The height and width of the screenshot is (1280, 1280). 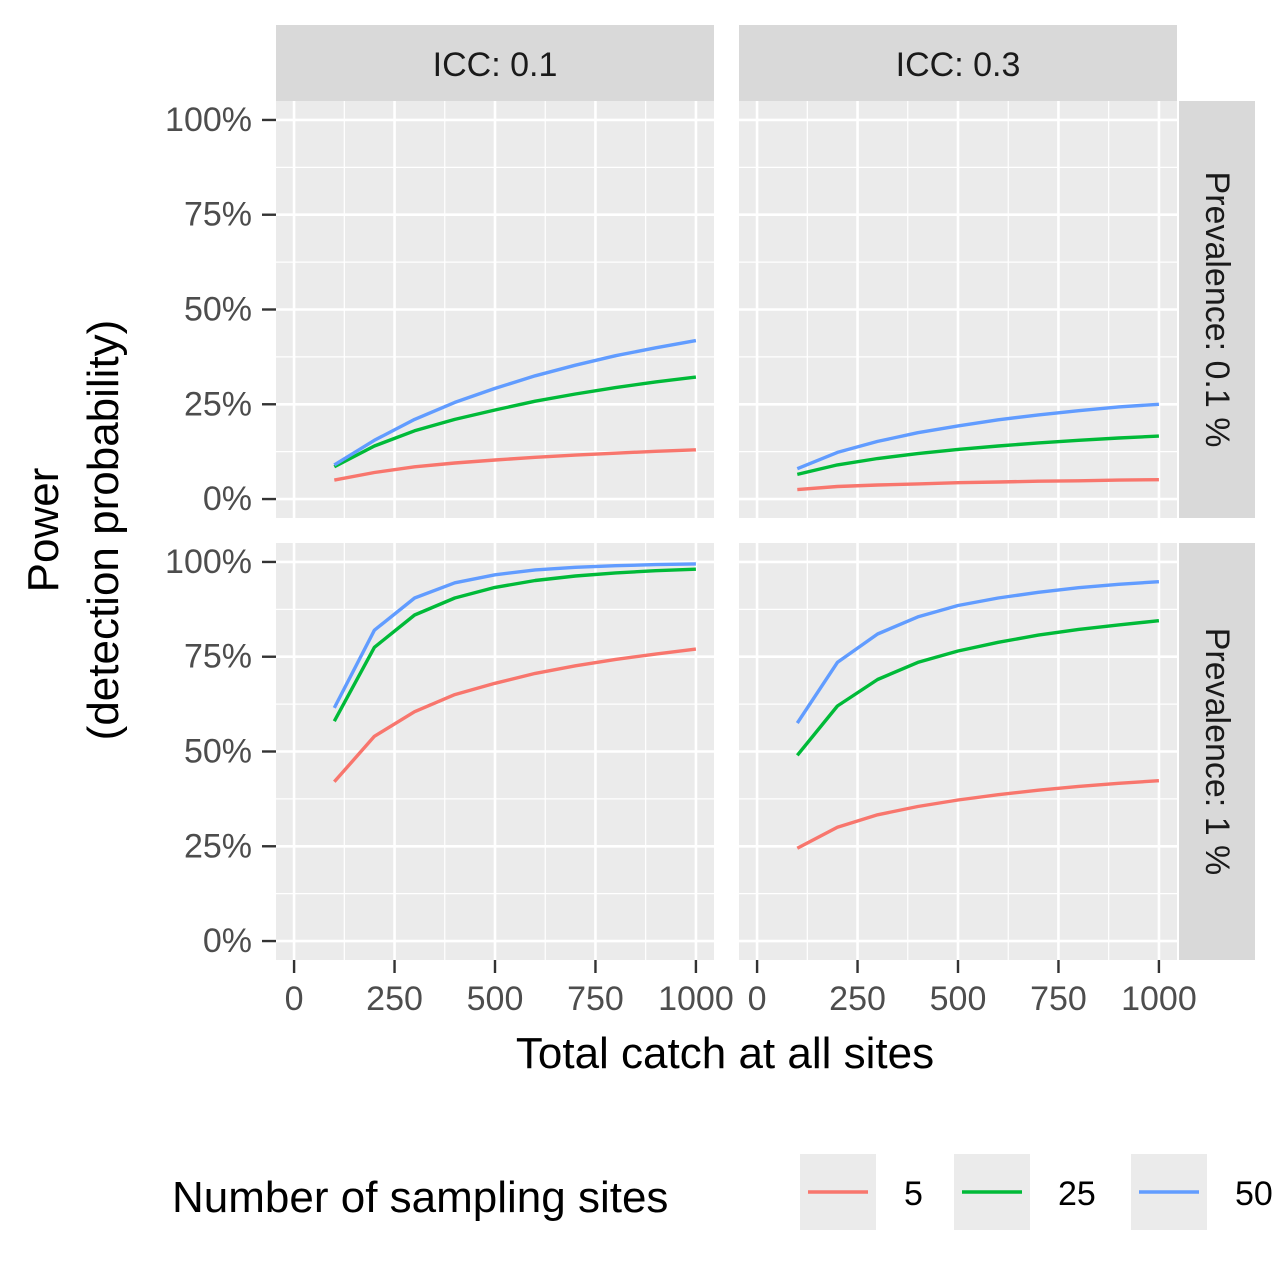 I want to click on facet-strip-row-label-2: Prevalence: 1 %, so click(x=1217, y=752).